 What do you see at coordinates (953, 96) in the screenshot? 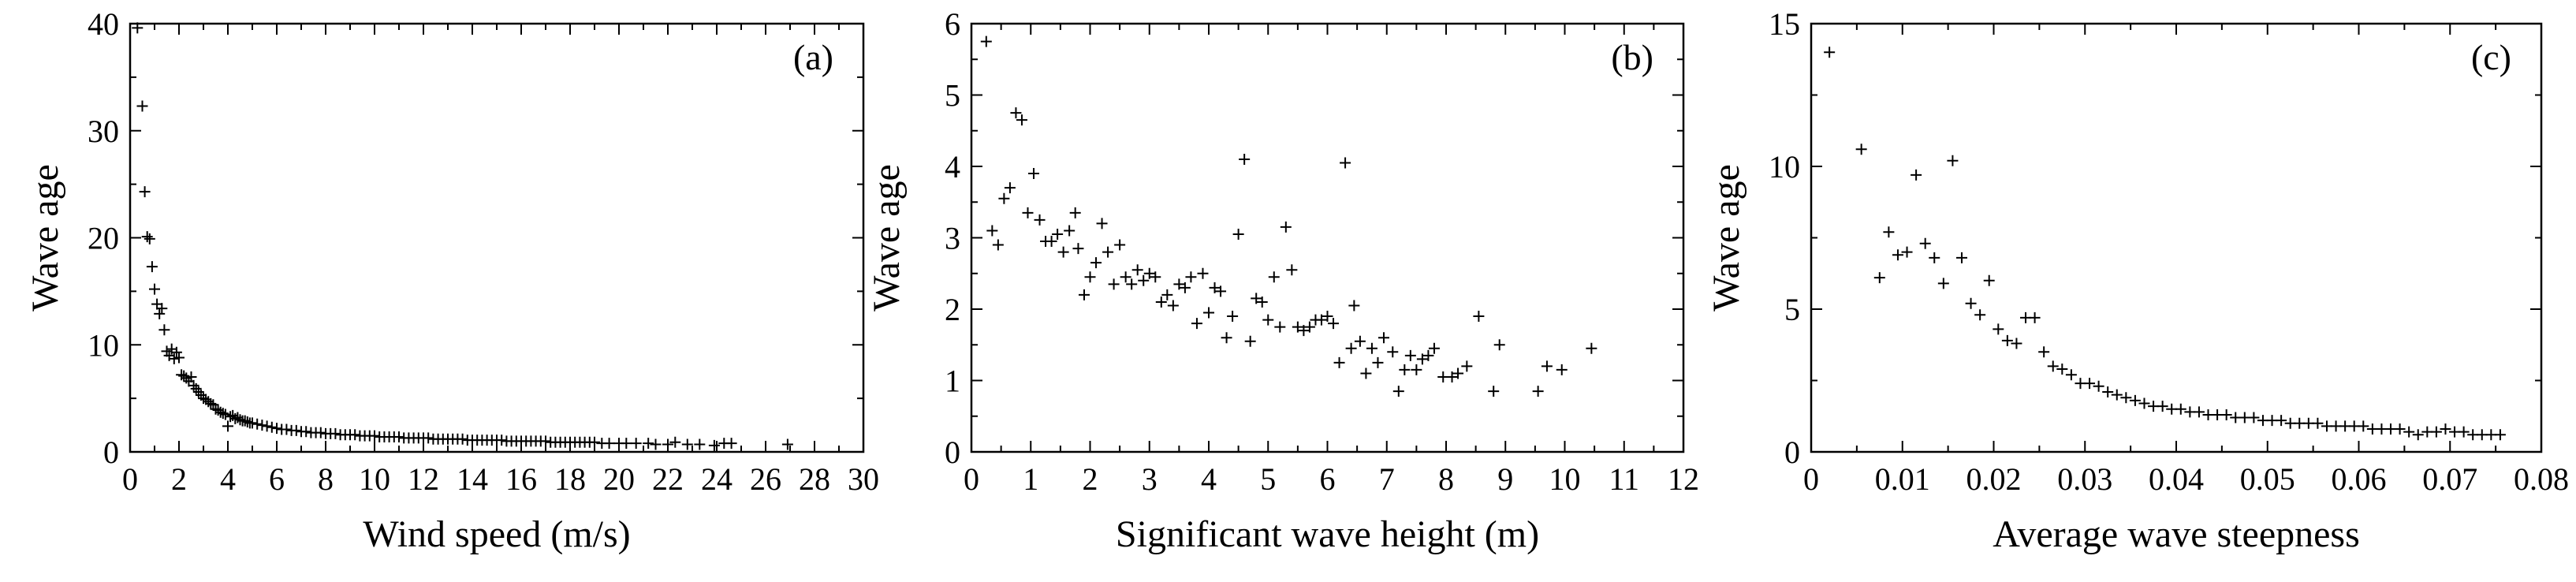
I see `y-tick-label: 5` at bounding box center [953, 96].